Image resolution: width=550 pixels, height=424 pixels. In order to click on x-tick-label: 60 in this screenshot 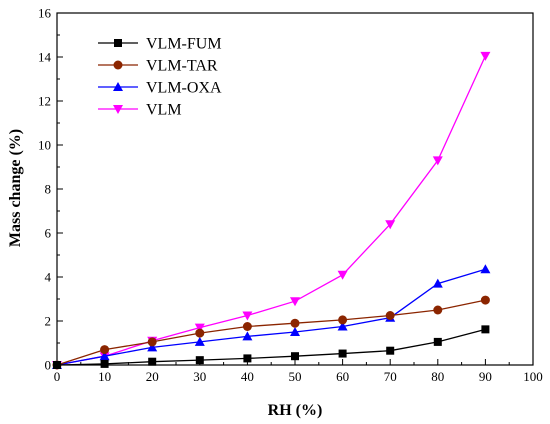, I will do `click(342, 376)`.